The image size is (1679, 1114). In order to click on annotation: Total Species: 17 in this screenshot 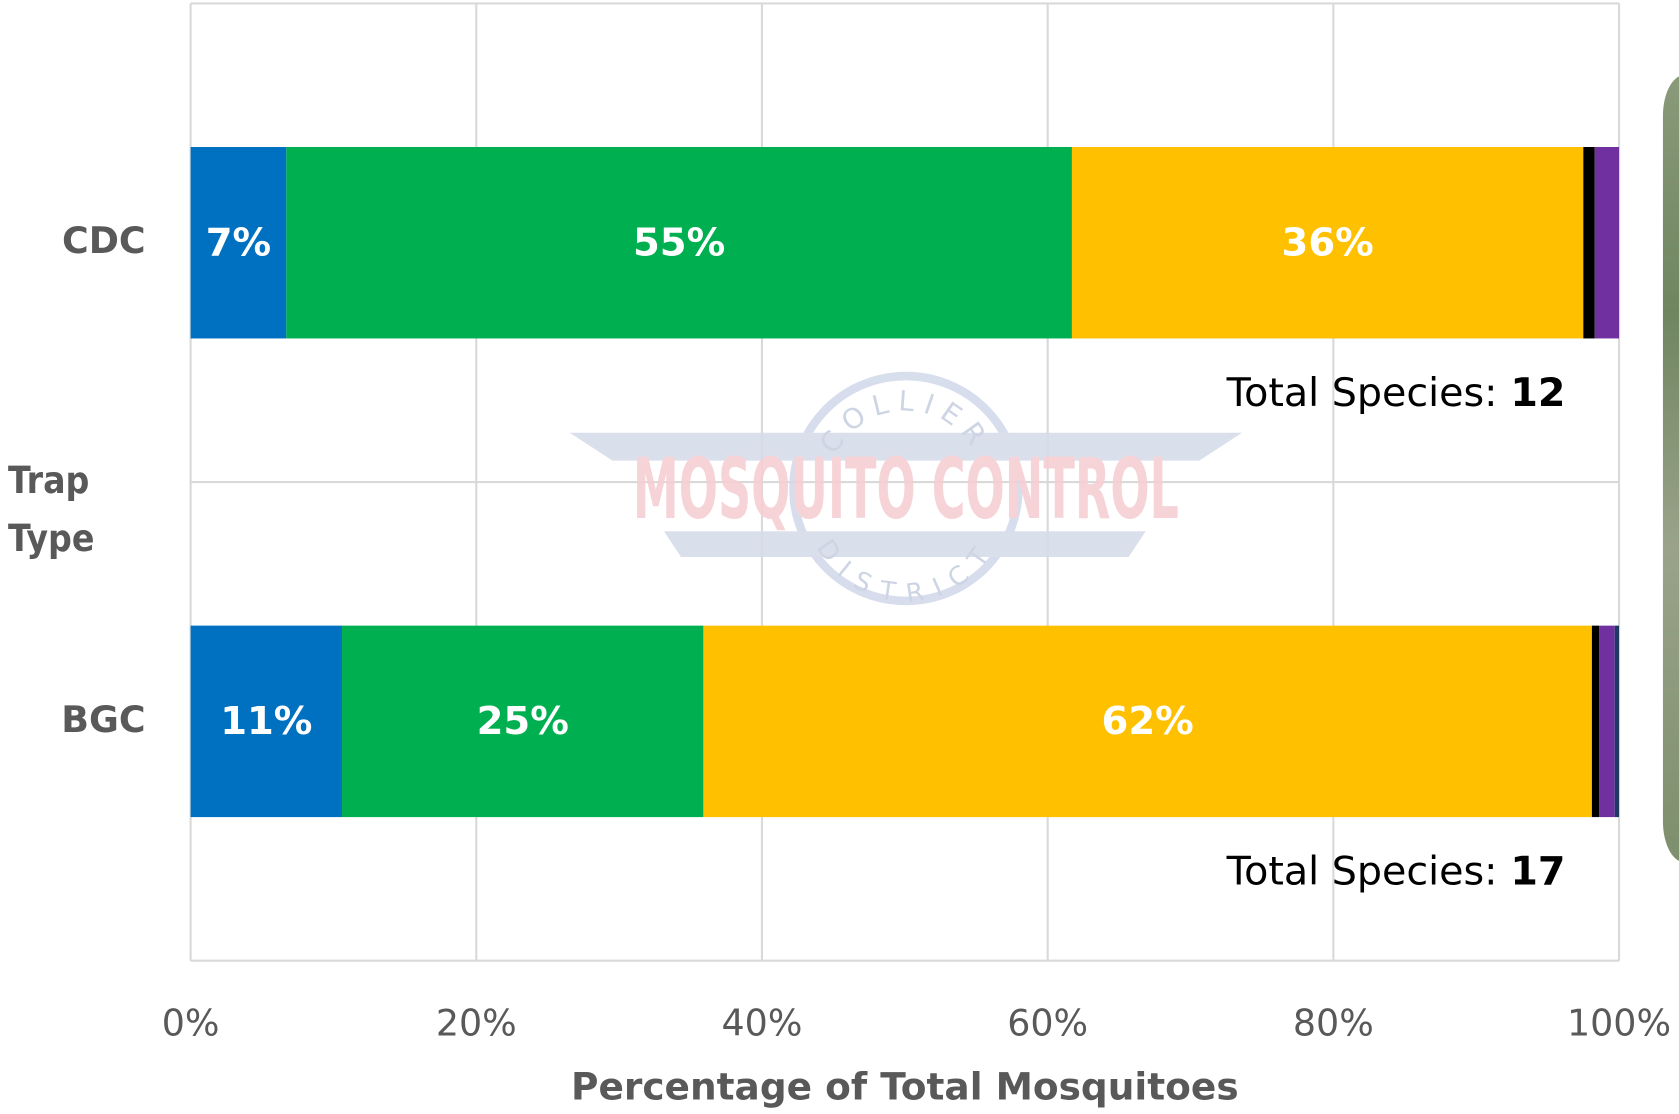, I will do `click(1396, 871)`.